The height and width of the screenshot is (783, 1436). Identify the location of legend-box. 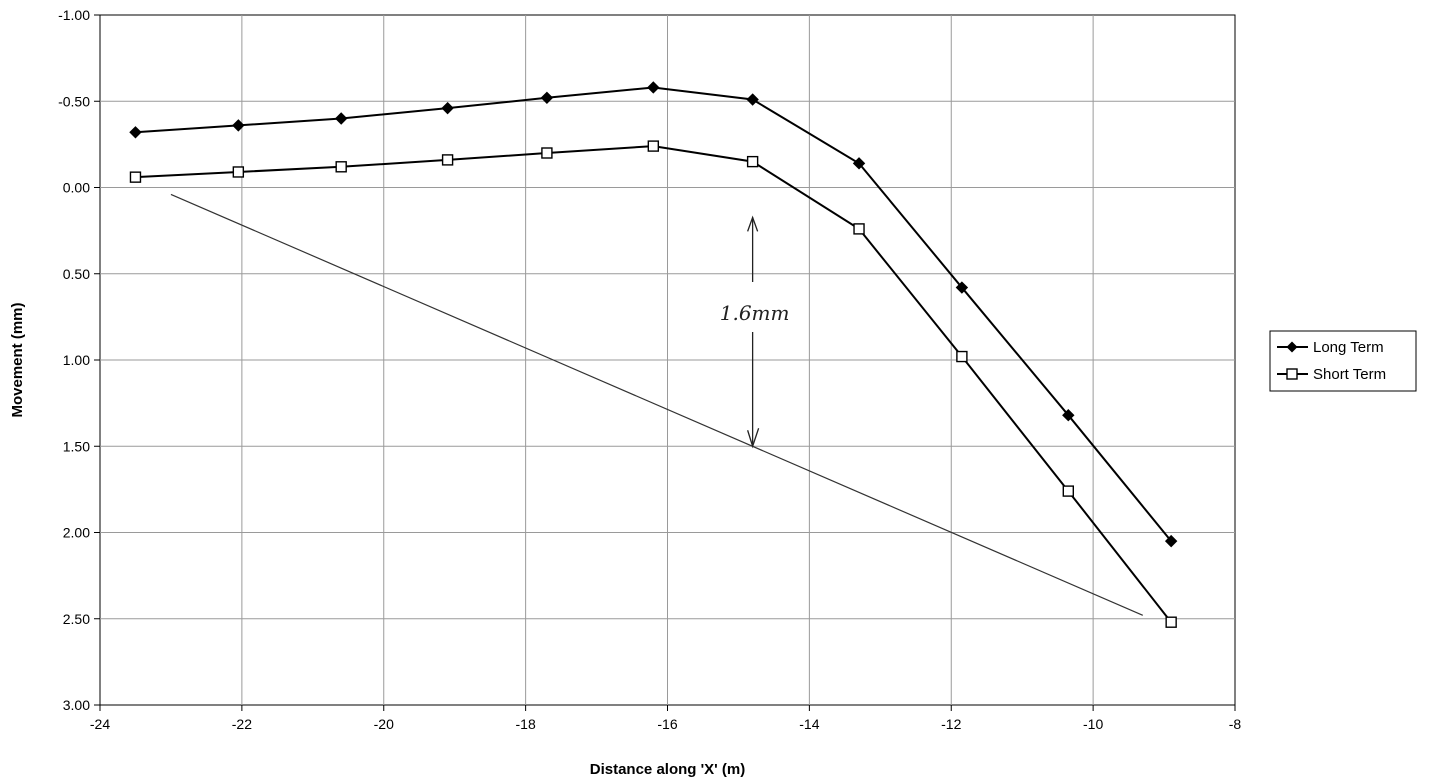
(1343, 361).